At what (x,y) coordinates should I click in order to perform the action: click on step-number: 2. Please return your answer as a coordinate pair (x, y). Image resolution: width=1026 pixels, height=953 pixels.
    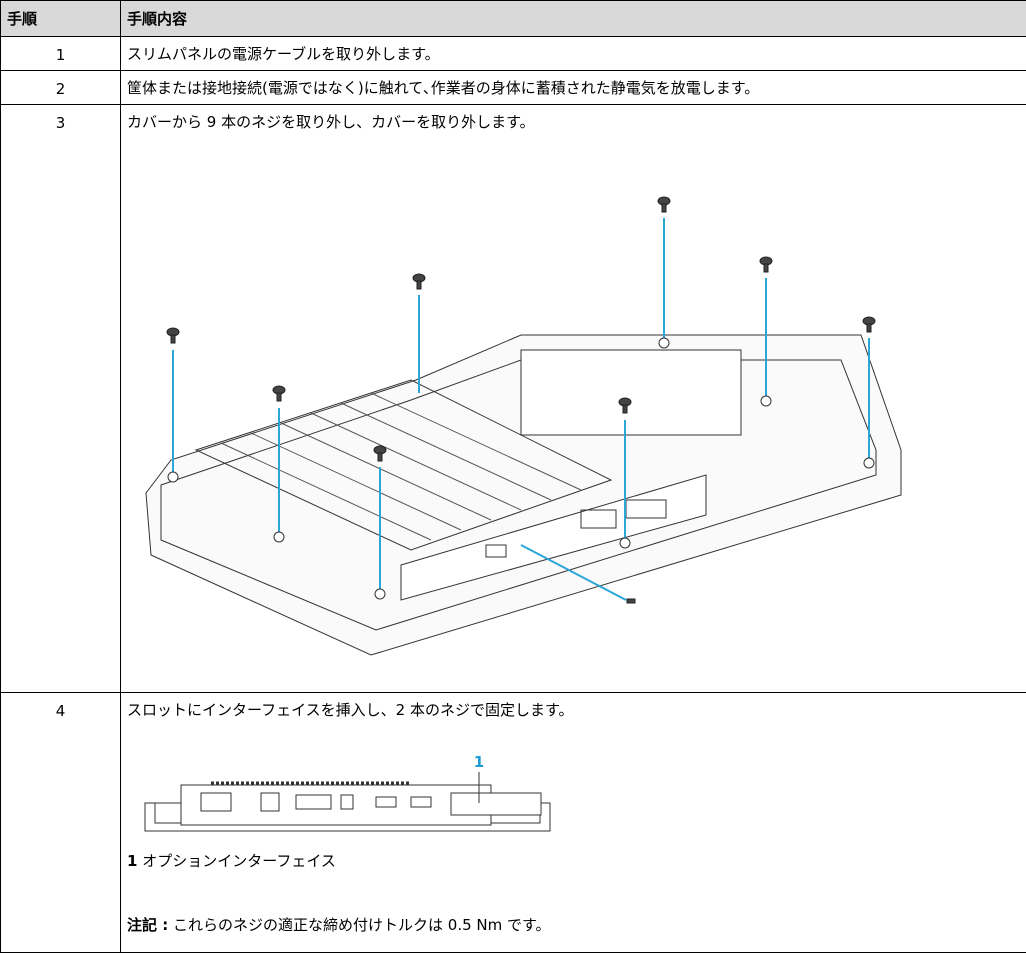
    Looking at the image, I should click on (61, 88).